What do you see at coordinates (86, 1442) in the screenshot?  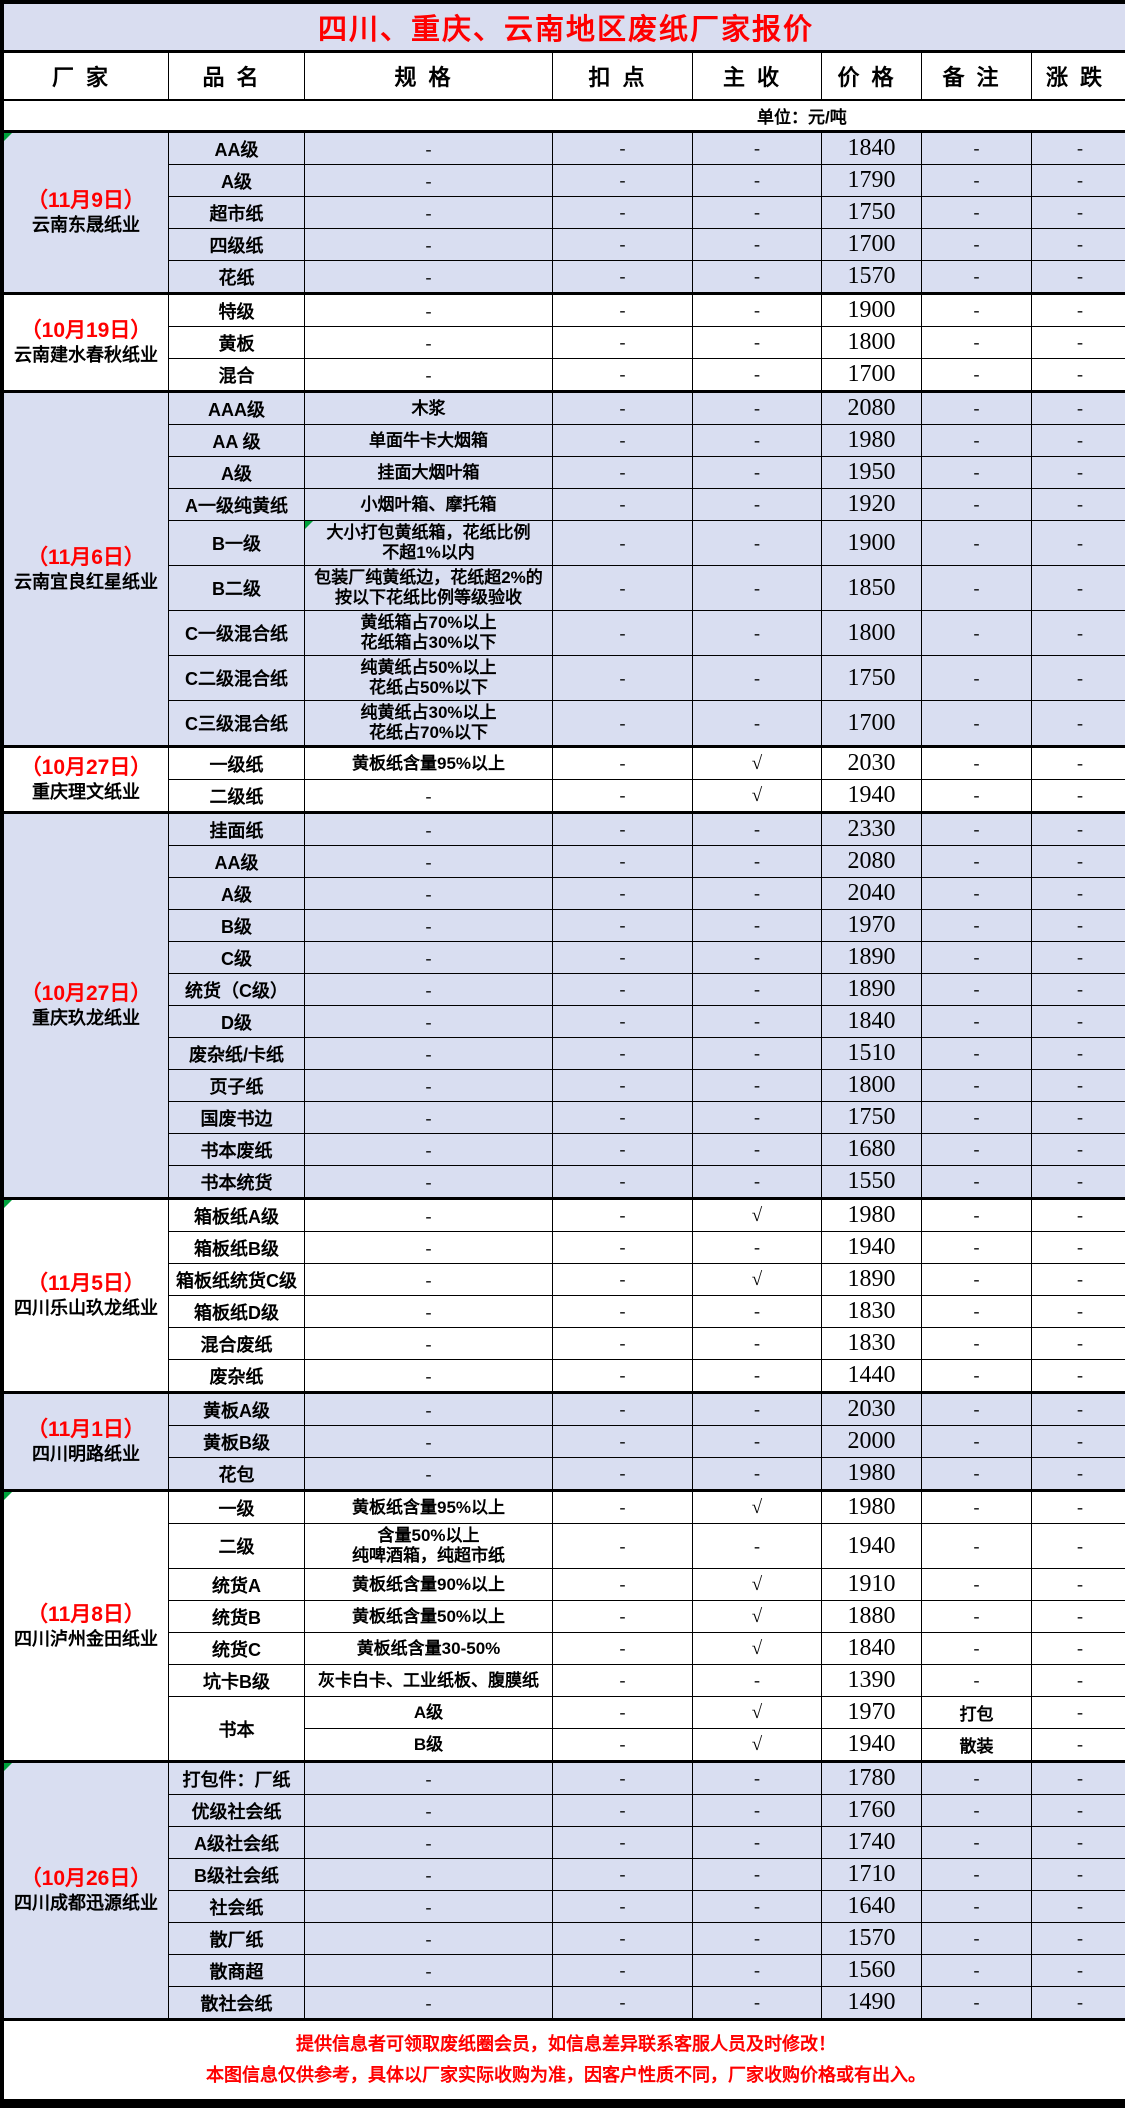 I see `factory-cell: （11月1日）四川明路纸业` at bounding box center [86, 1442].